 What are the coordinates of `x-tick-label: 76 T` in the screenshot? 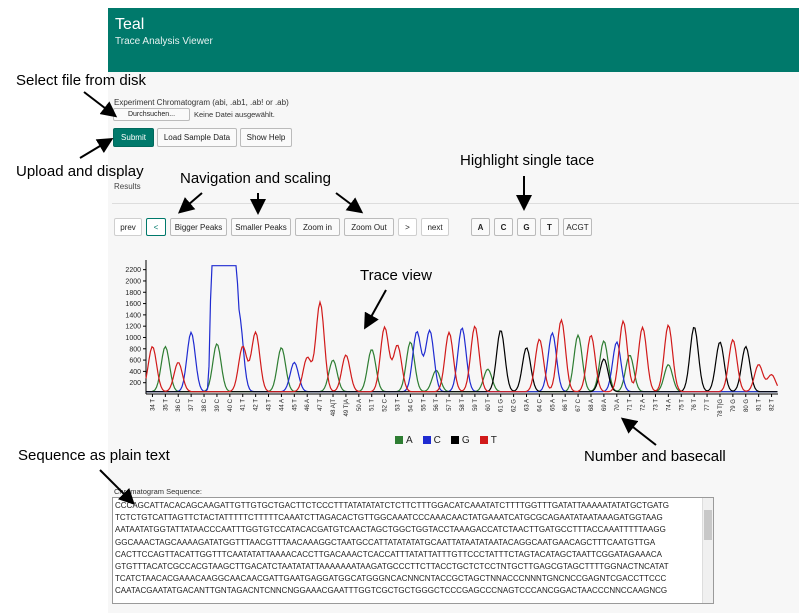 It's located at (695, 405).